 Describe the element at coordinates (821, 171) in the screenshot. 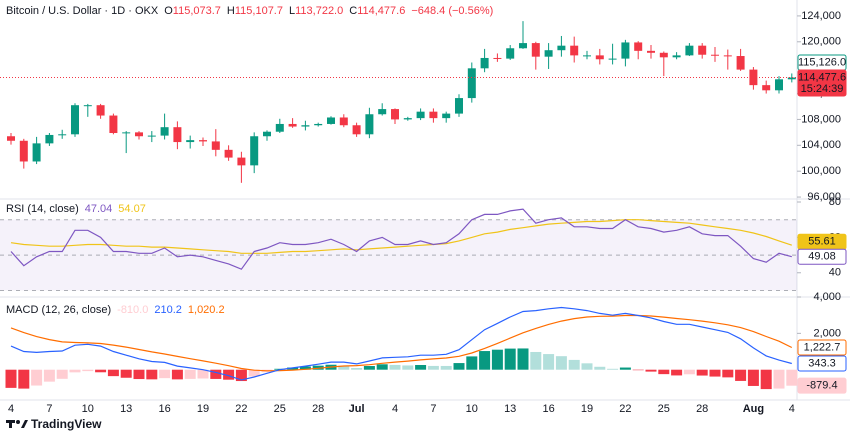

I see `y-tick-label: 100,000` at that location.